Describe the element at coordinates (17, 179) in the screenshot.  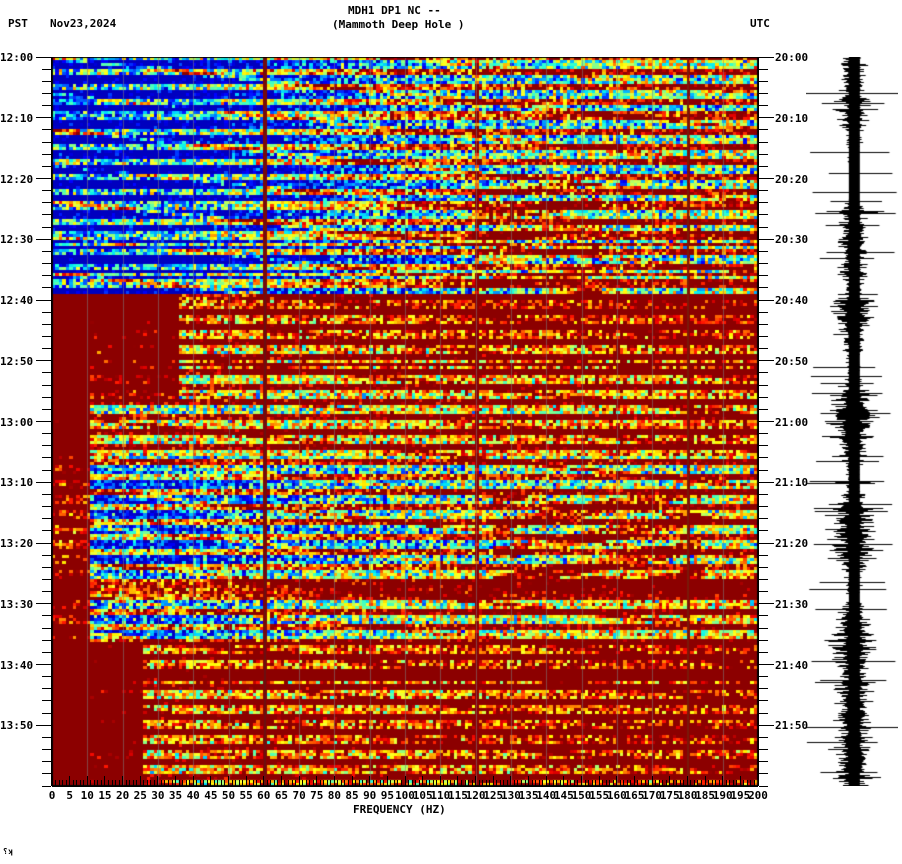
I see `time-label-left: 12:20` at that location.